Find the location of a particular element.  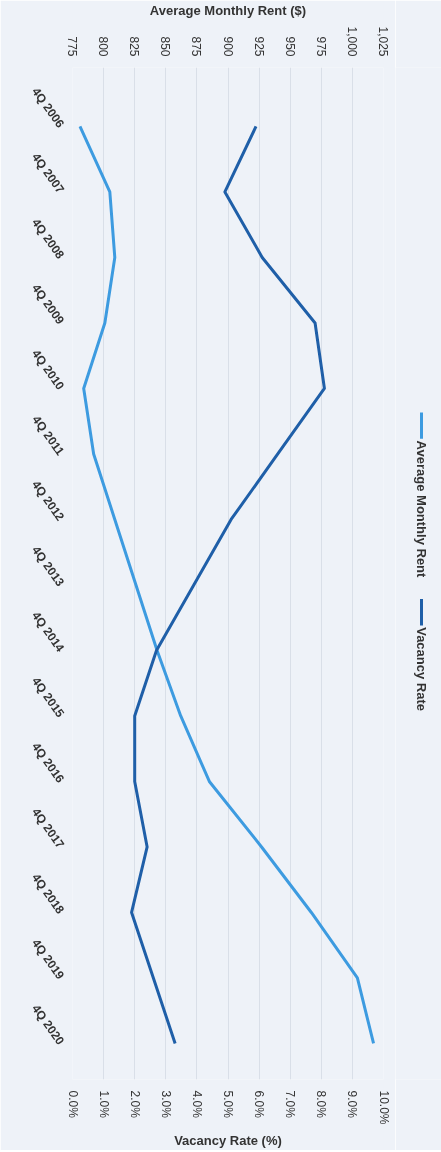

x-tick-label: 10.0% is located at coordinates (383, 1107).